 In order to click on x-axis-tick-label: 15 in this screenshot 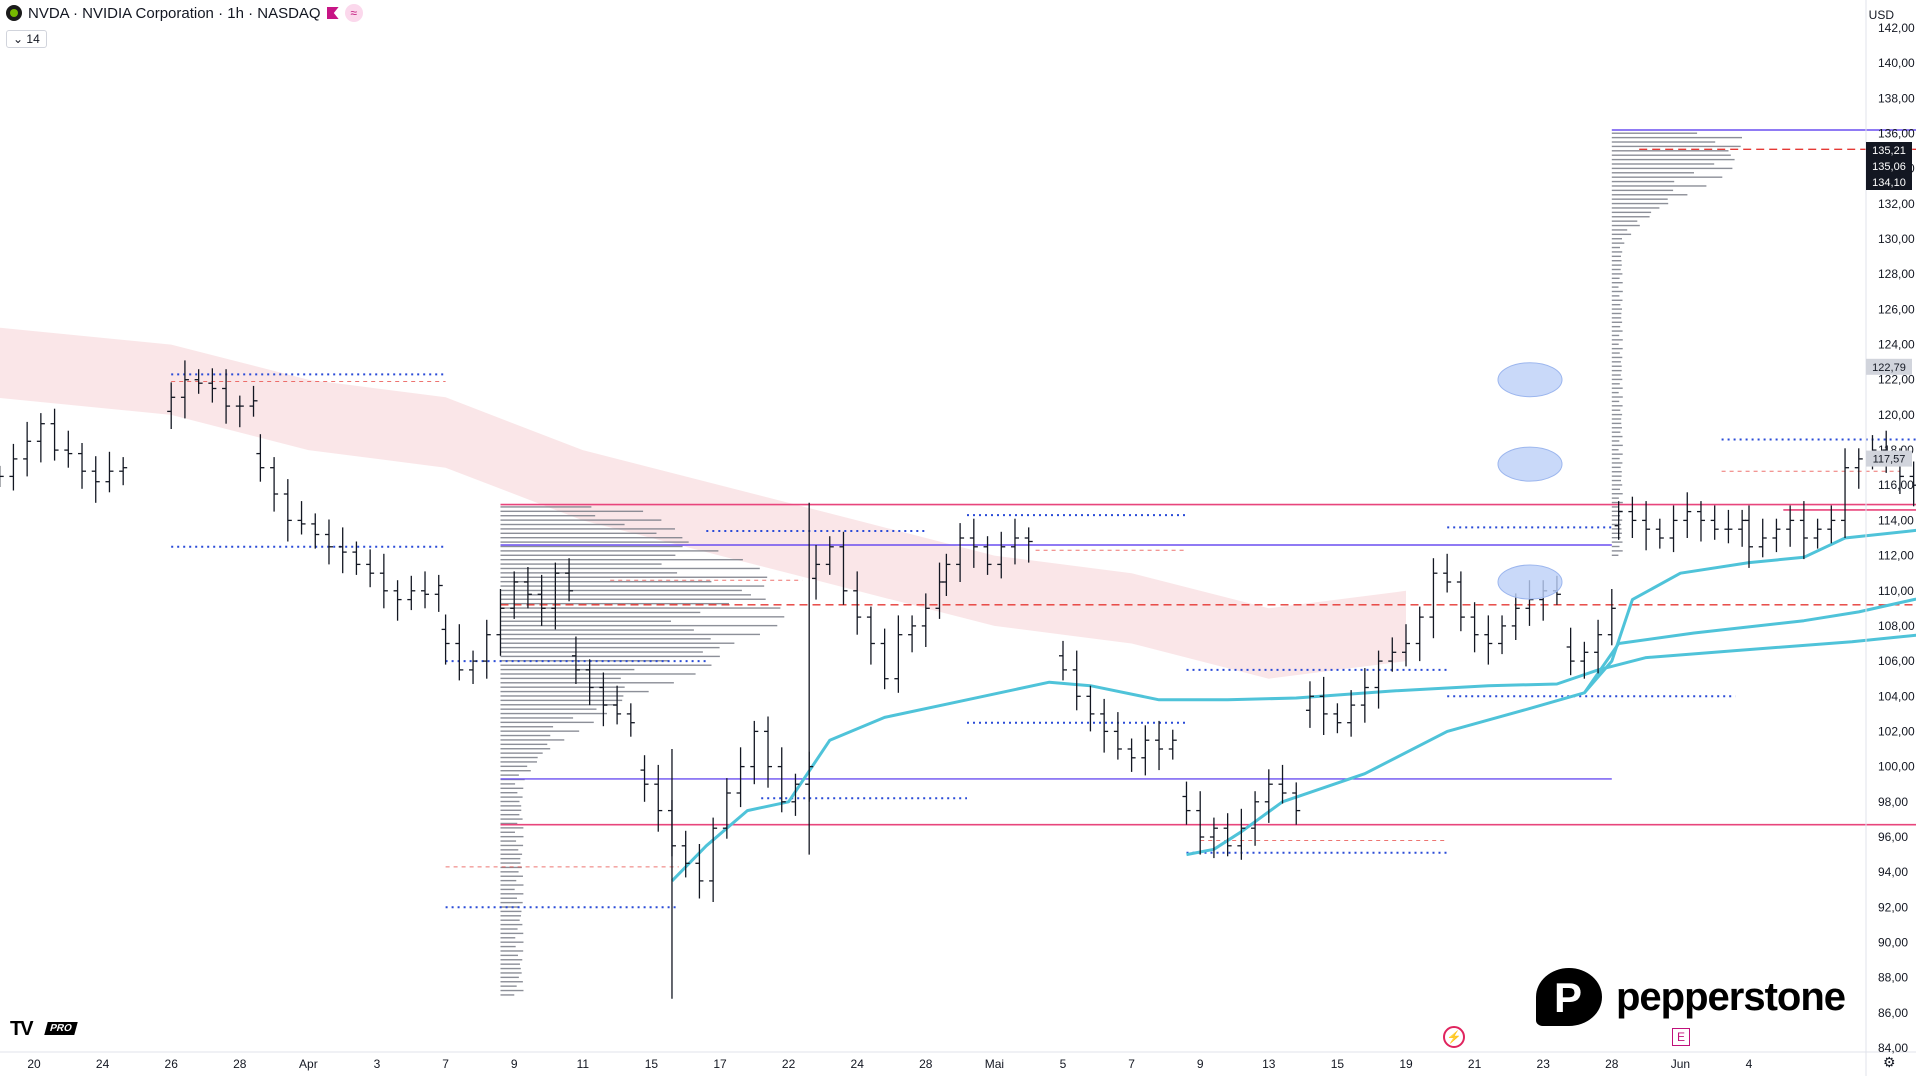, I will do `click(652, 1064)`.